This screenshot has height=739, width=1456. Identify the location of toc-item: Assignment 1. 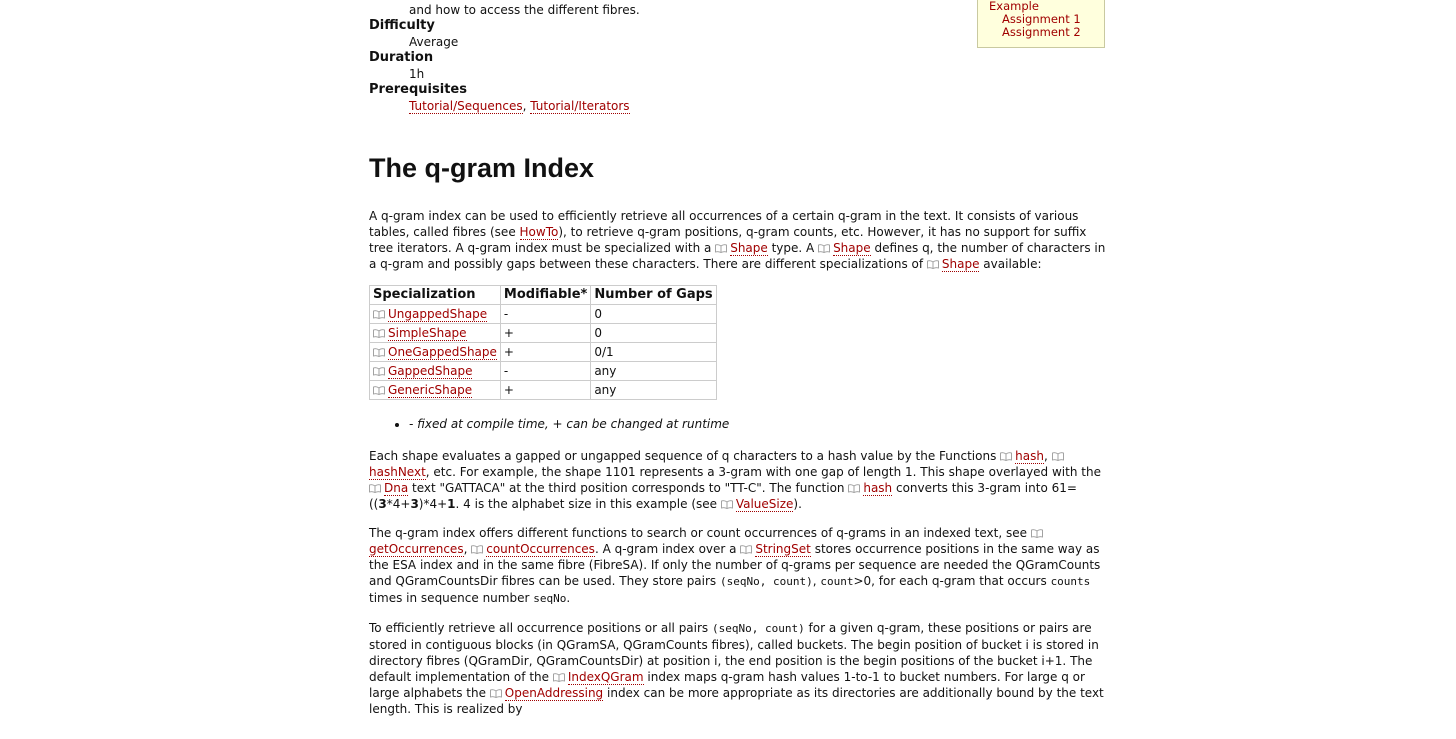
(1041, 19).